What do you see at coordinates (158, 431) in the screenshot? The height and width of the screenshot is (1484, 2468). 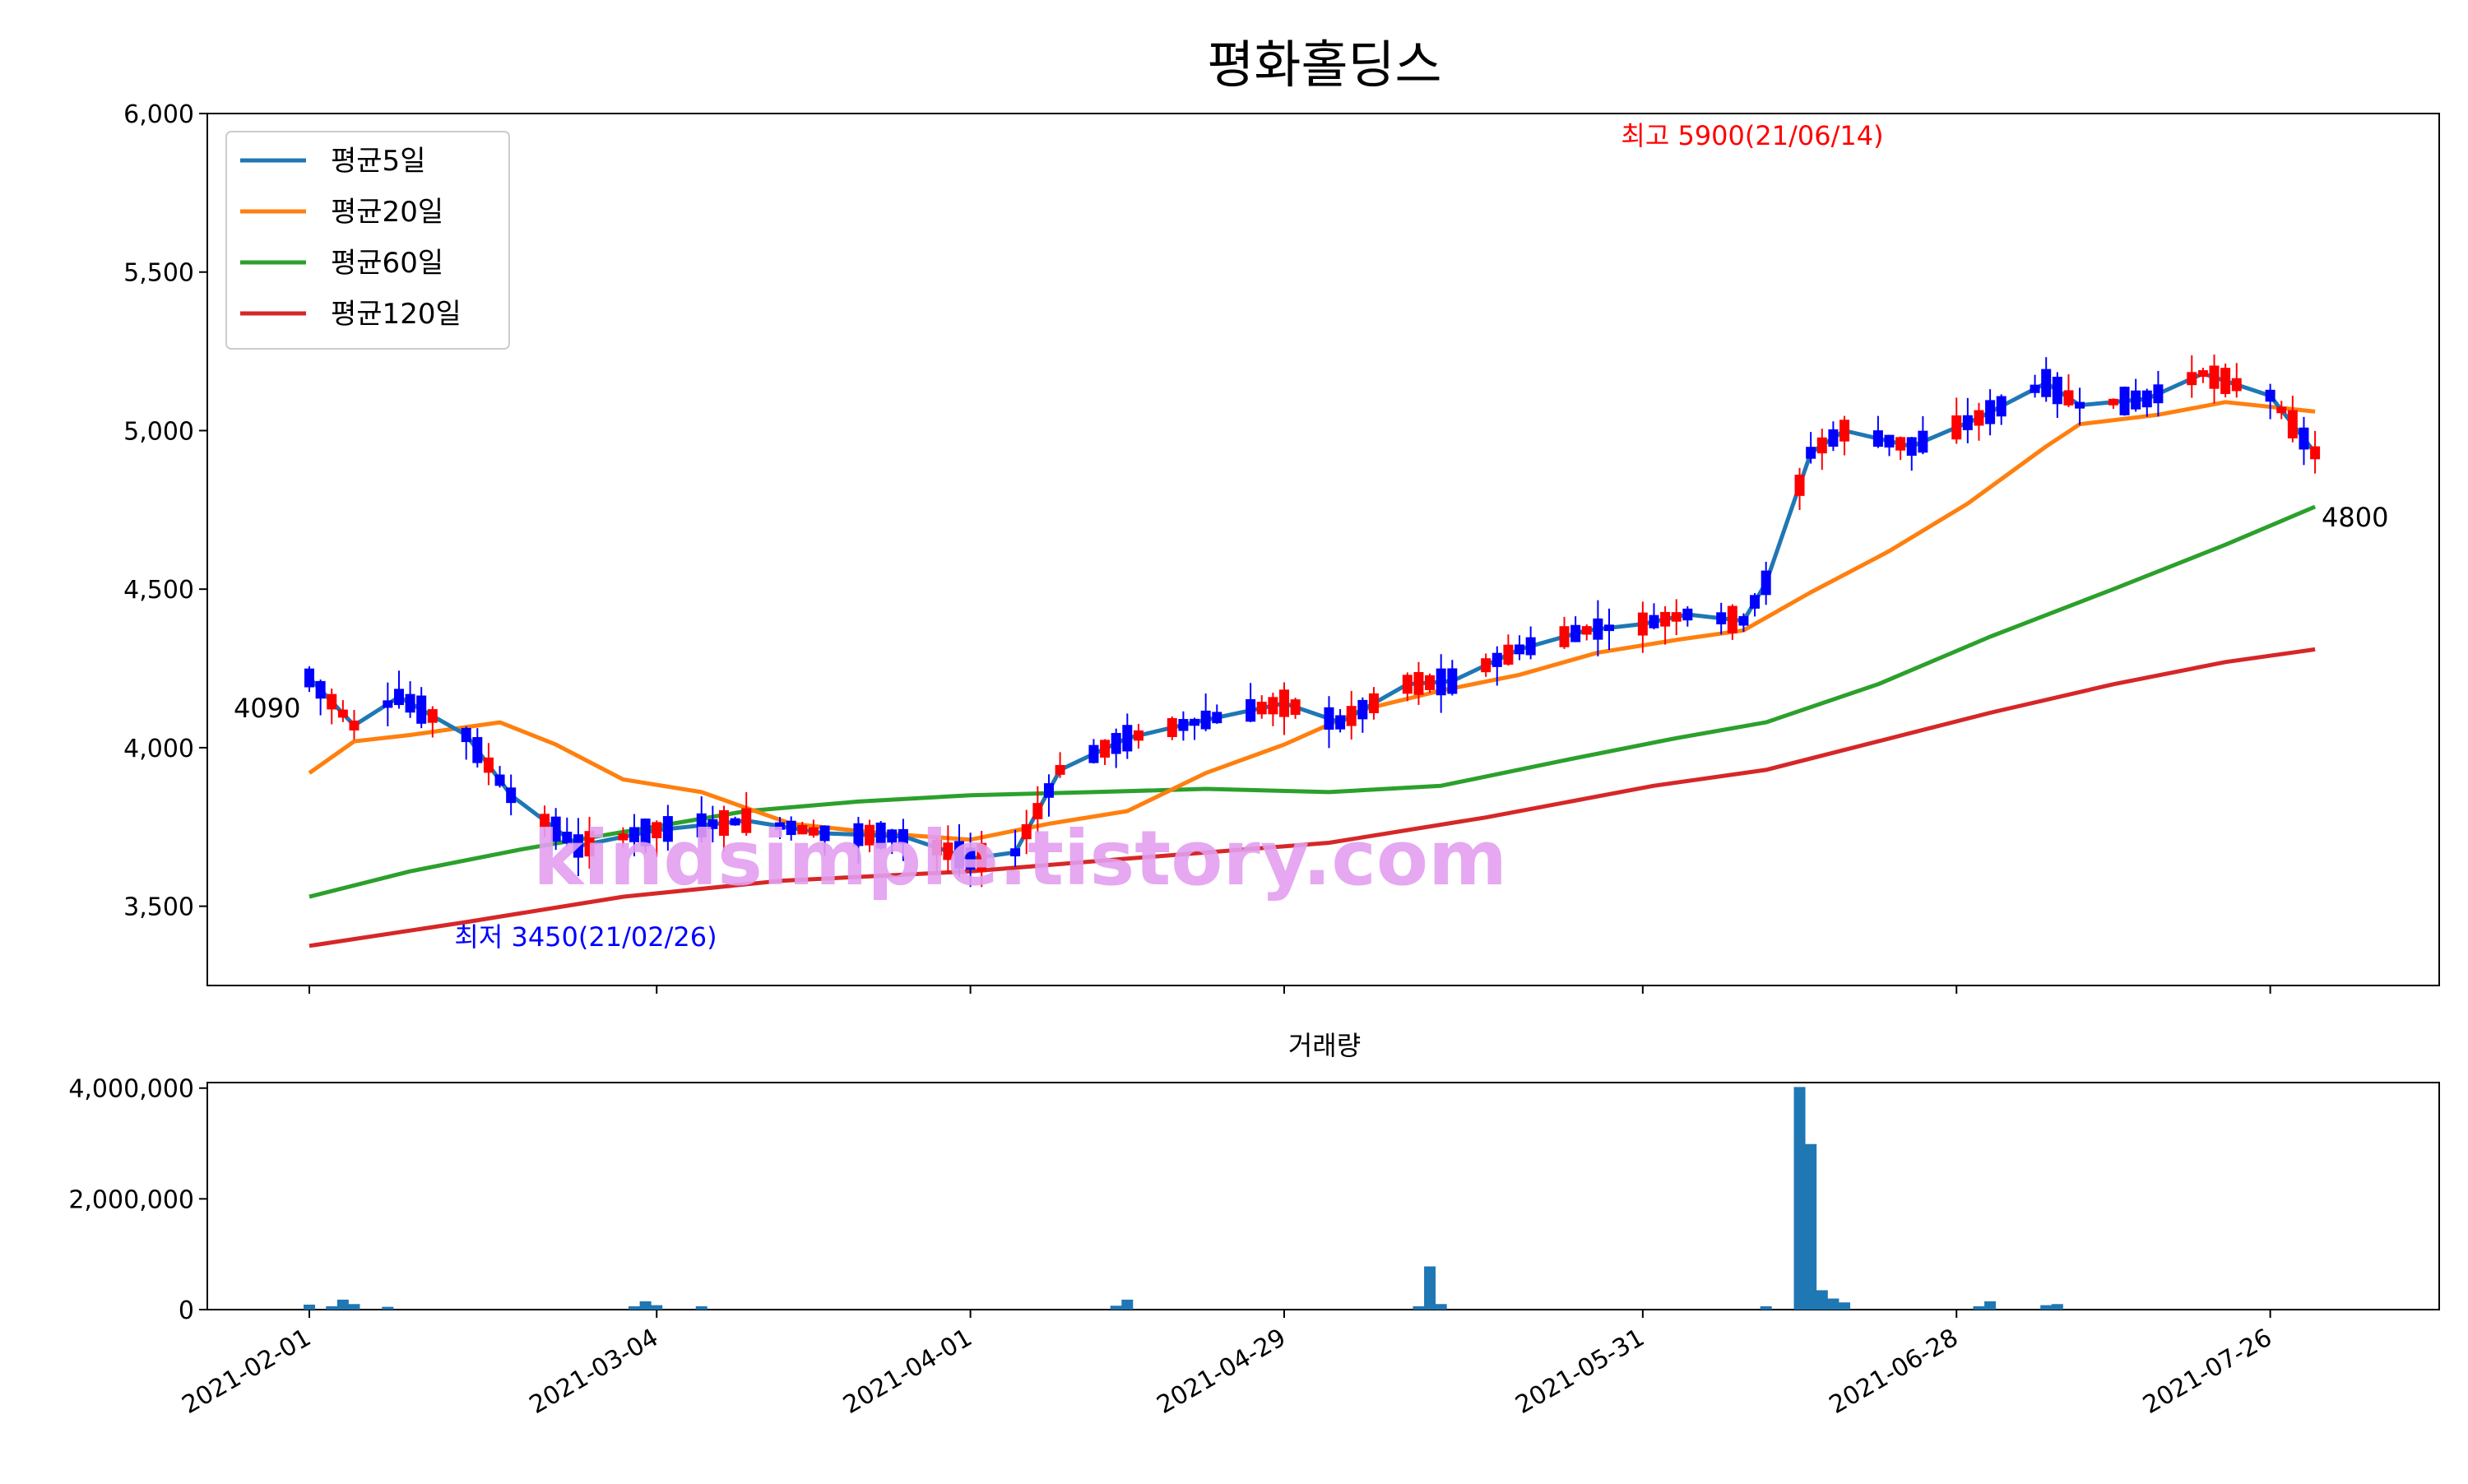 I see `y-tick-label: 5,000` at bounding box center [158, 431].